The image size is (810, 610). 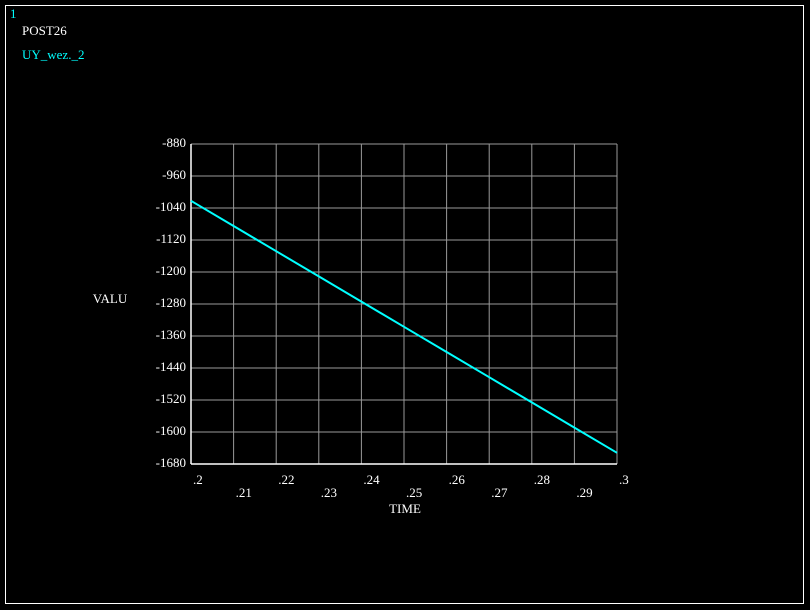 I want to click on x-tick-label: .29, so click(x=584, y=492).